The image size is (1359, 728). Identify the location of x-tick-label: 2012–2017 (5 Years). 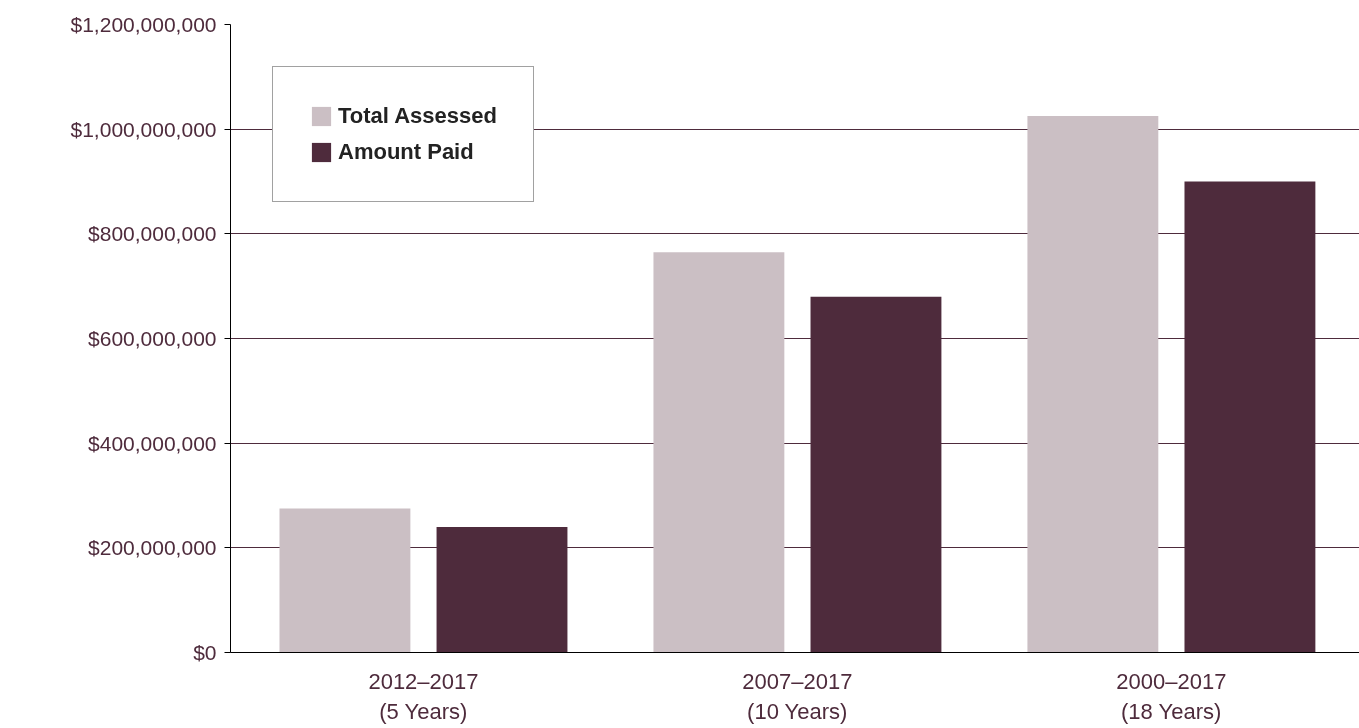
(423, 696).